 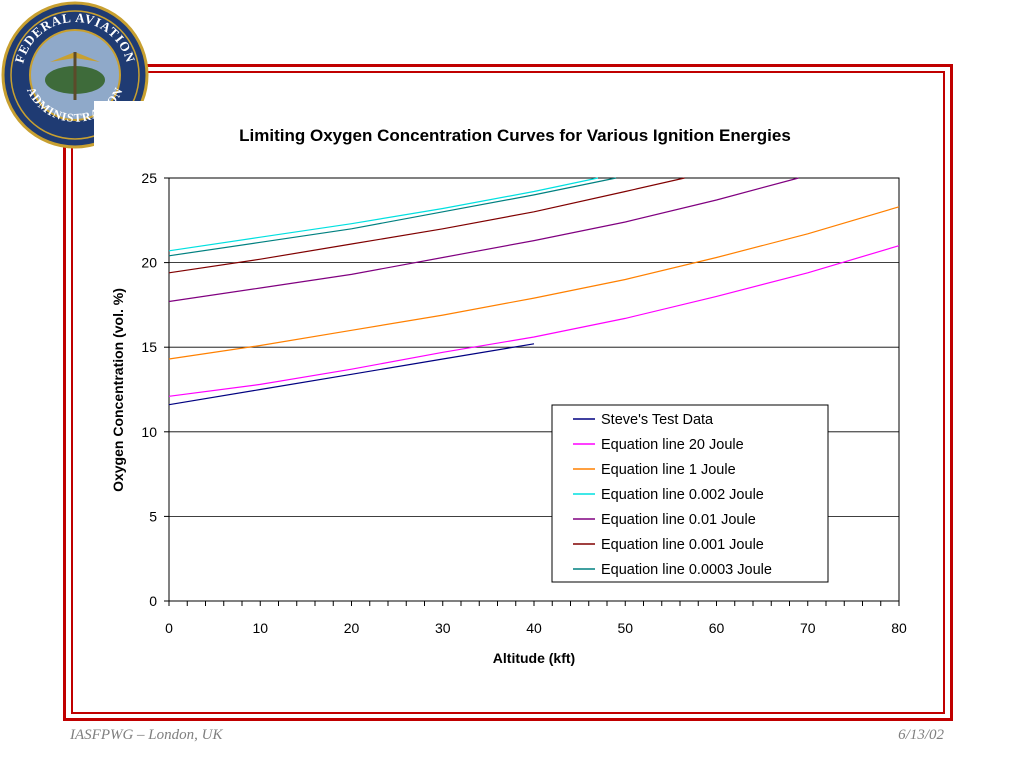 I want to click on y-tick-label: 25, so click(x=149, y=178).